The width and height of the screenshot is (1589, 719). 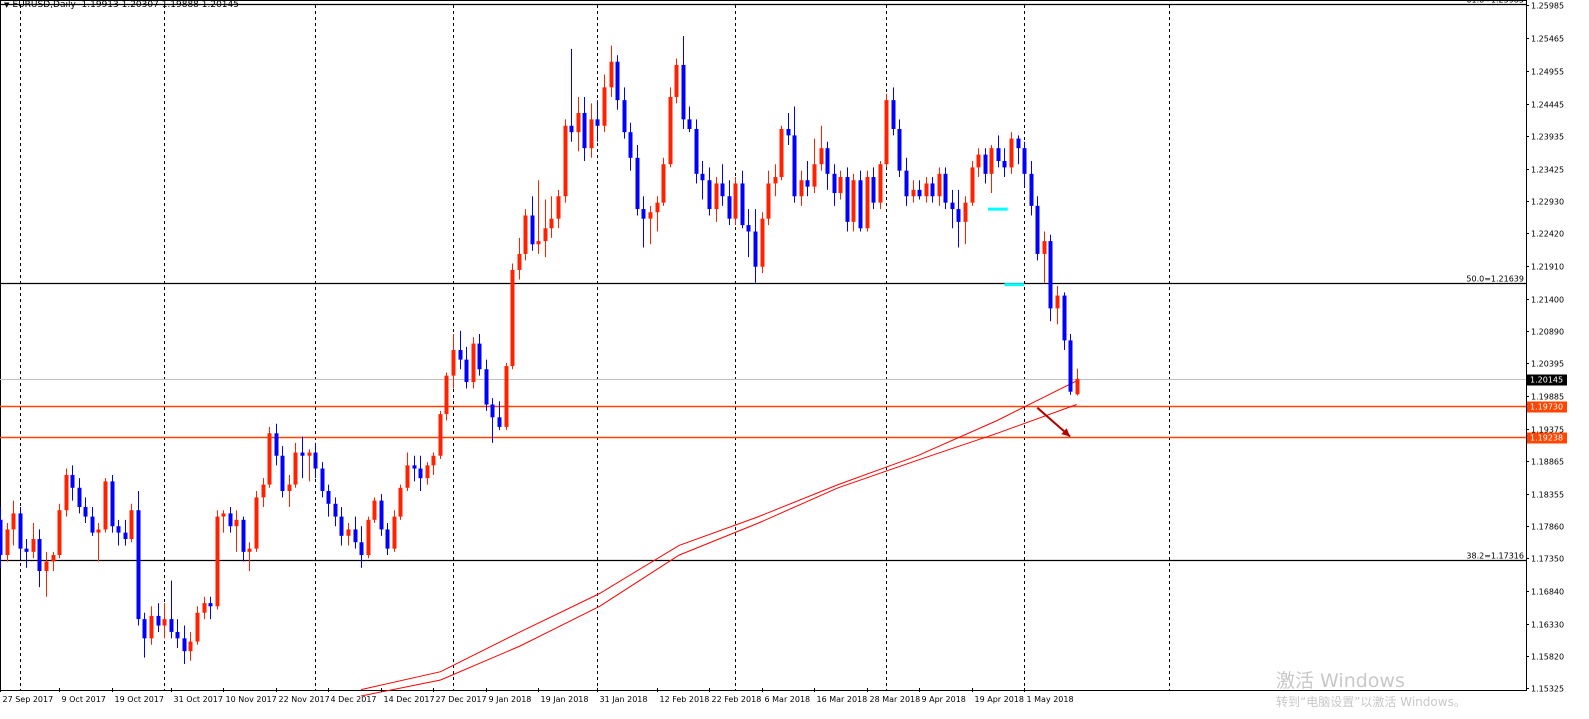 I want to click on x-axis-tick-label: 14 Dec 2017, so click(x=409, y=699).